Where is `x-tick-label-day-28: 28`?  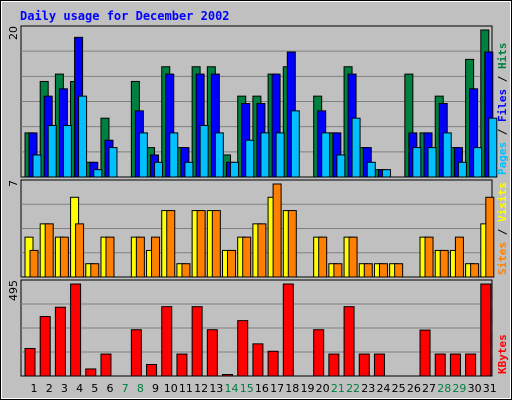 x-tick-label-day-28: 28 is located at coordinates (444, 388).